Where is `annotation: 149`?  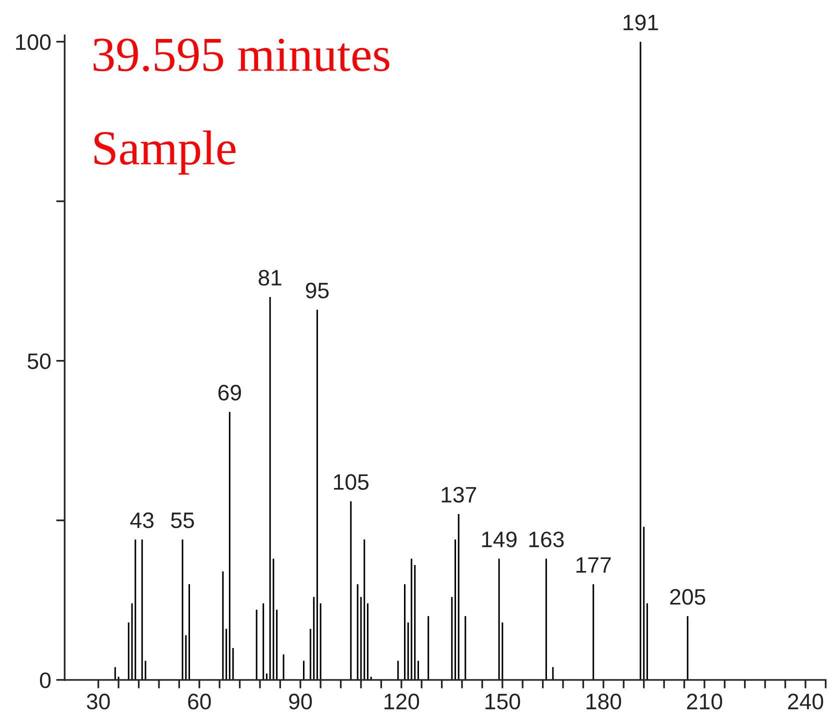
annotation: 149 is located at coordinates (499, 540).